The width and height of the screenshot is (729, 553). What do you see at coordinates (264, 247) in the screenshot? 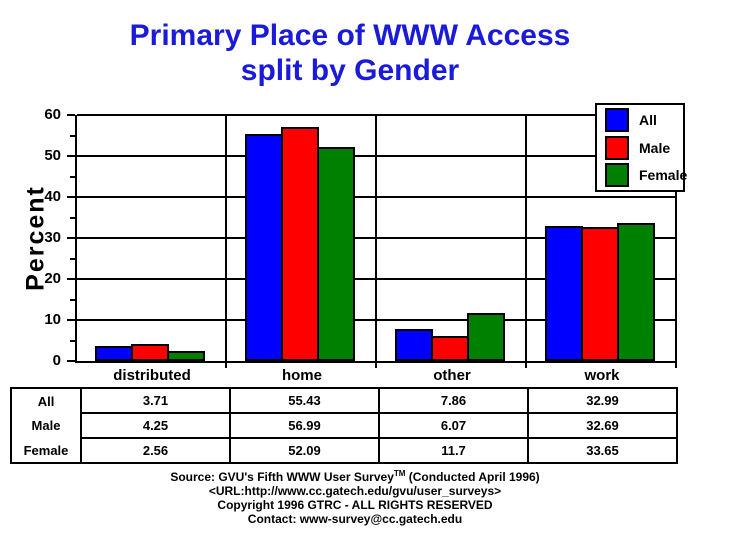
I see `bar-all-home` at bounding box center [264, 247].